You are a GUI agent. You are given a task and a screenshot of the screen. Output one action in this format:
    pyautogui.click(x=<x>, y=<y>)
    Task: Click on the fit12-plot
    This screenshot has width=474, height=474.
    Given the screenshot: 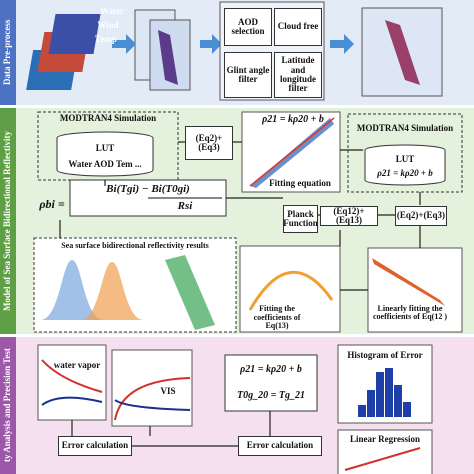 What is the action you would take?
    pyautogui.click(x=415, y=290)
    